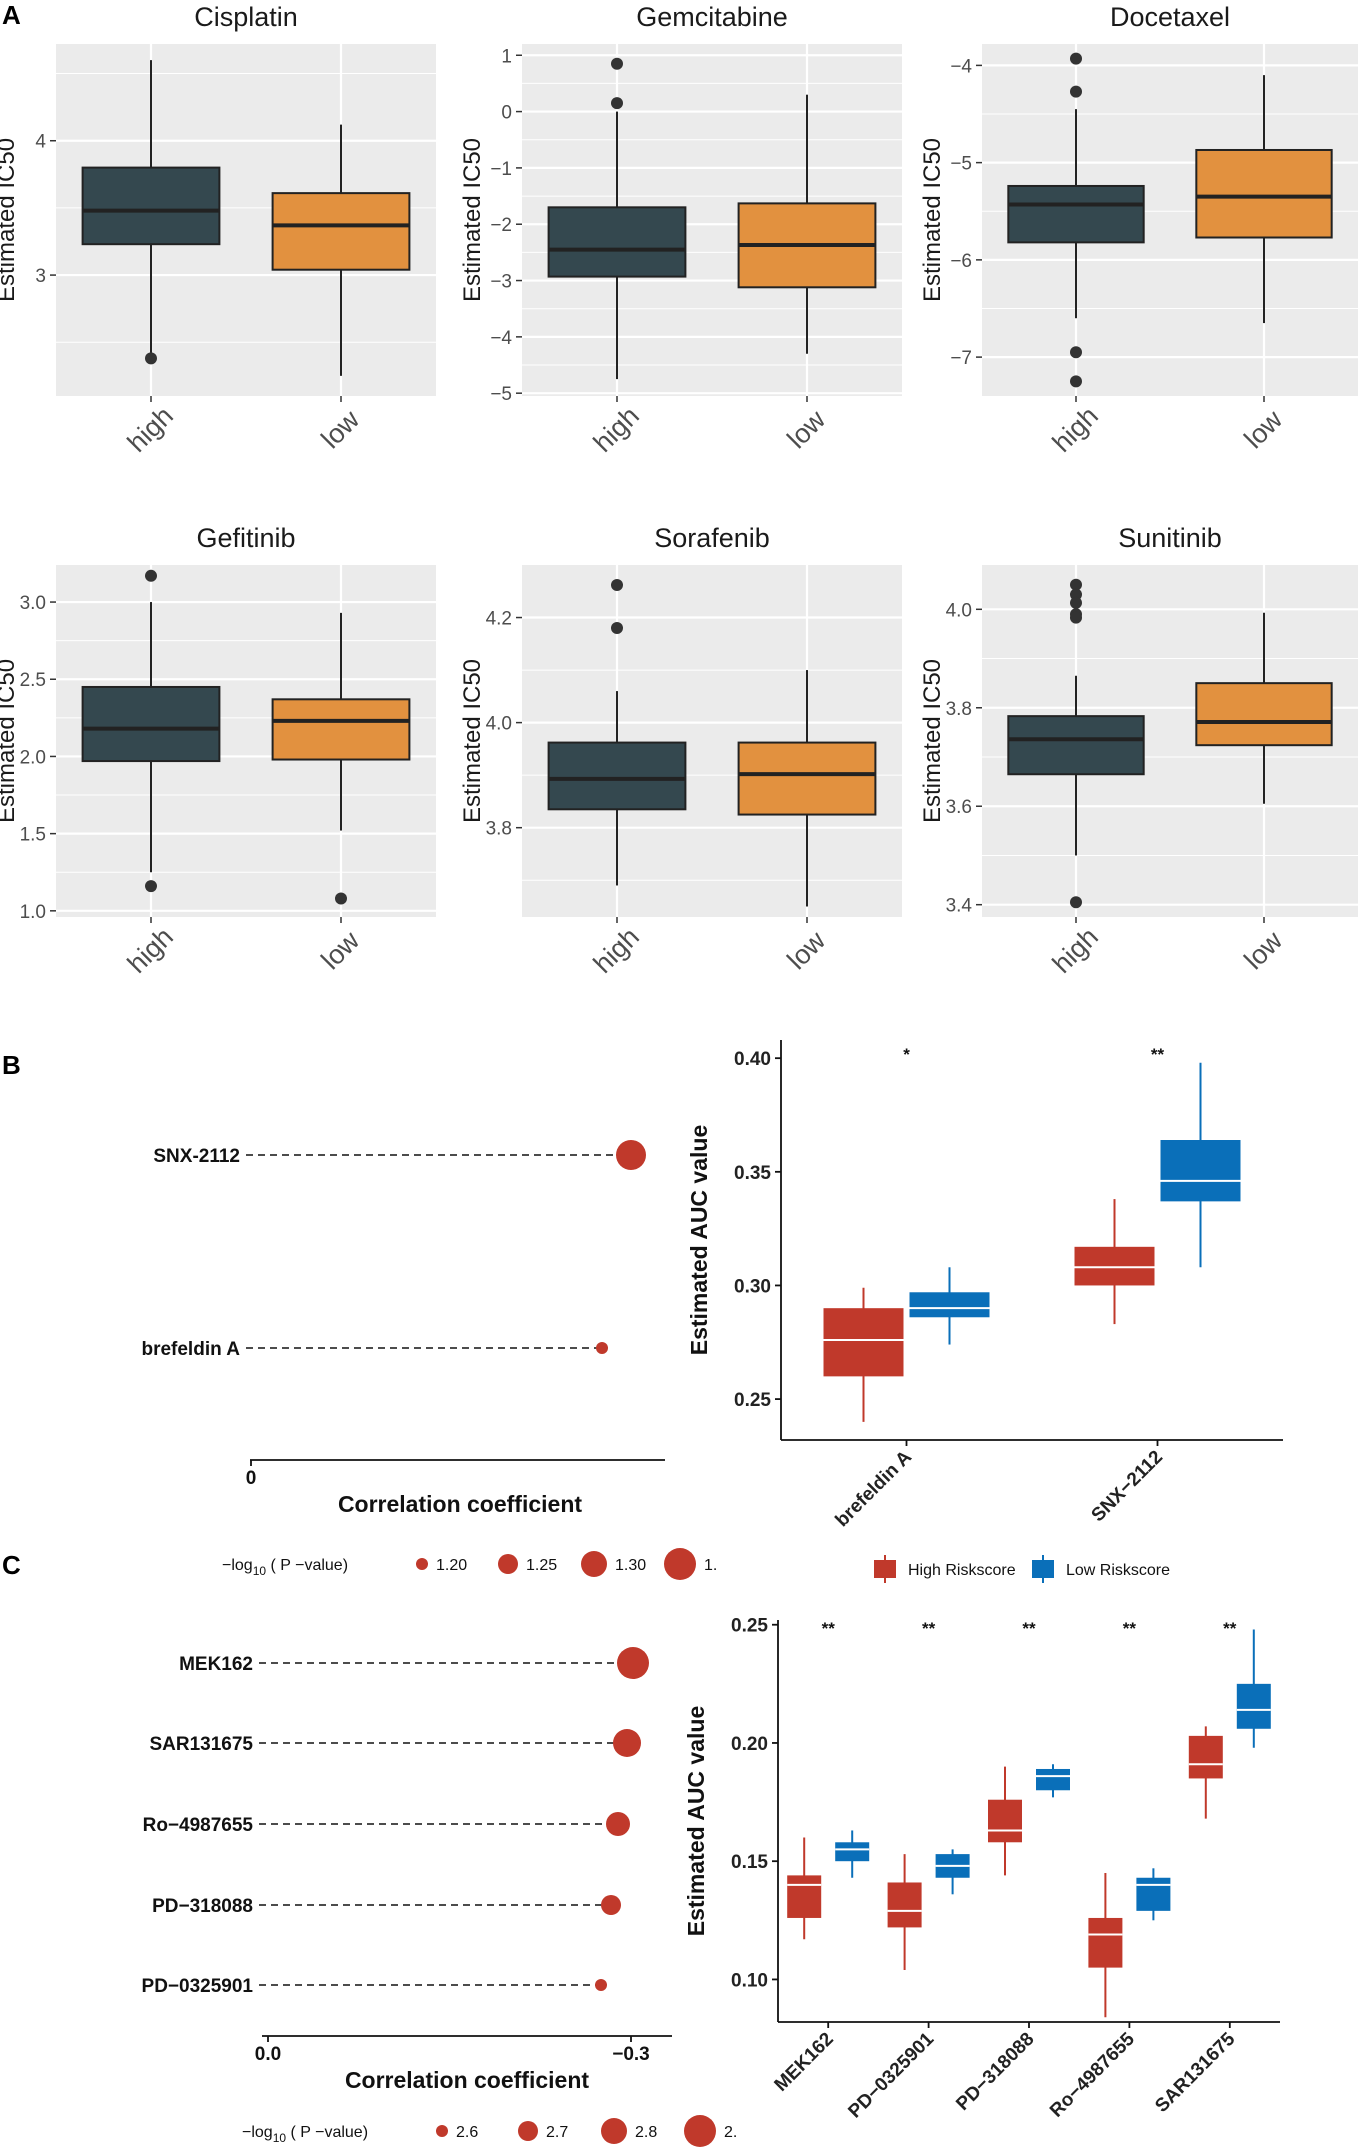 This screenshot has height=2156, width=1359. Describe the element at coordinates (506, 113) in the screenshot. I see `y-tick-label: 0` at that location.